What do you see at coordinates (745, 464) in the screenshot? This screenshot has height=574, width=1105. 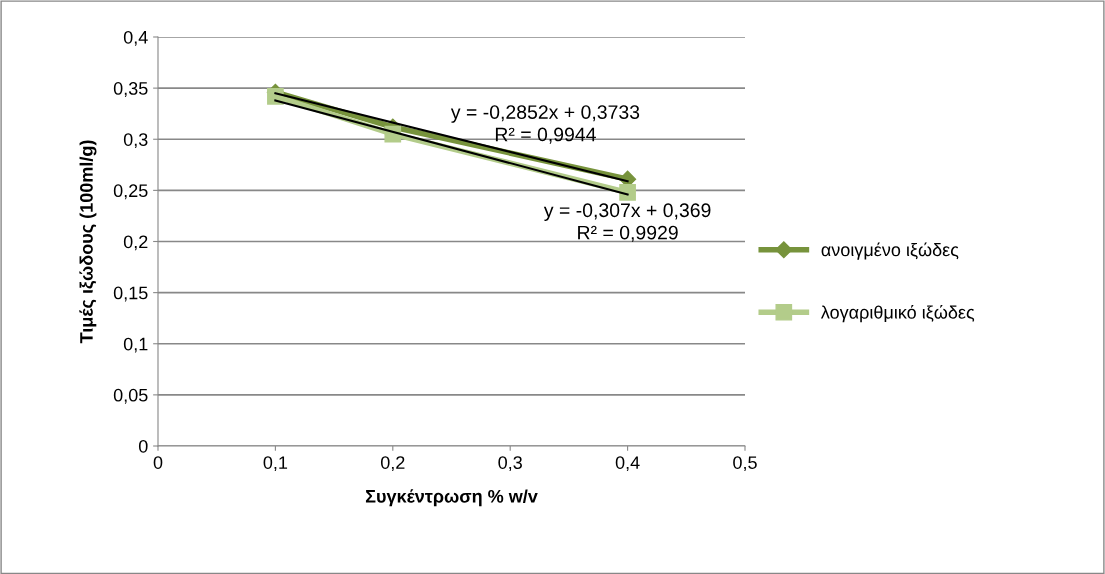 I see `x-tick-label: 0,5` at bounding box center [745, 464].